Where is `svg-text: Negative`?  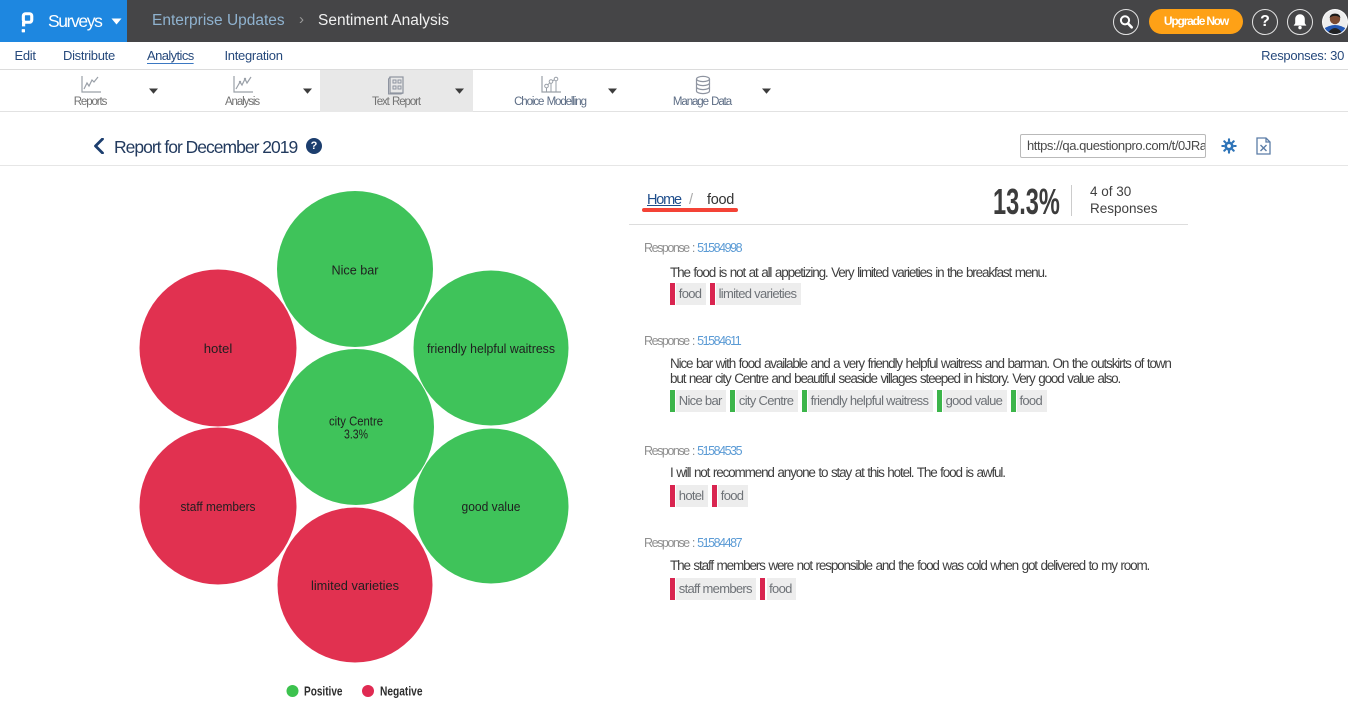
svg-text: Negative is located at coordinates (401, 692).